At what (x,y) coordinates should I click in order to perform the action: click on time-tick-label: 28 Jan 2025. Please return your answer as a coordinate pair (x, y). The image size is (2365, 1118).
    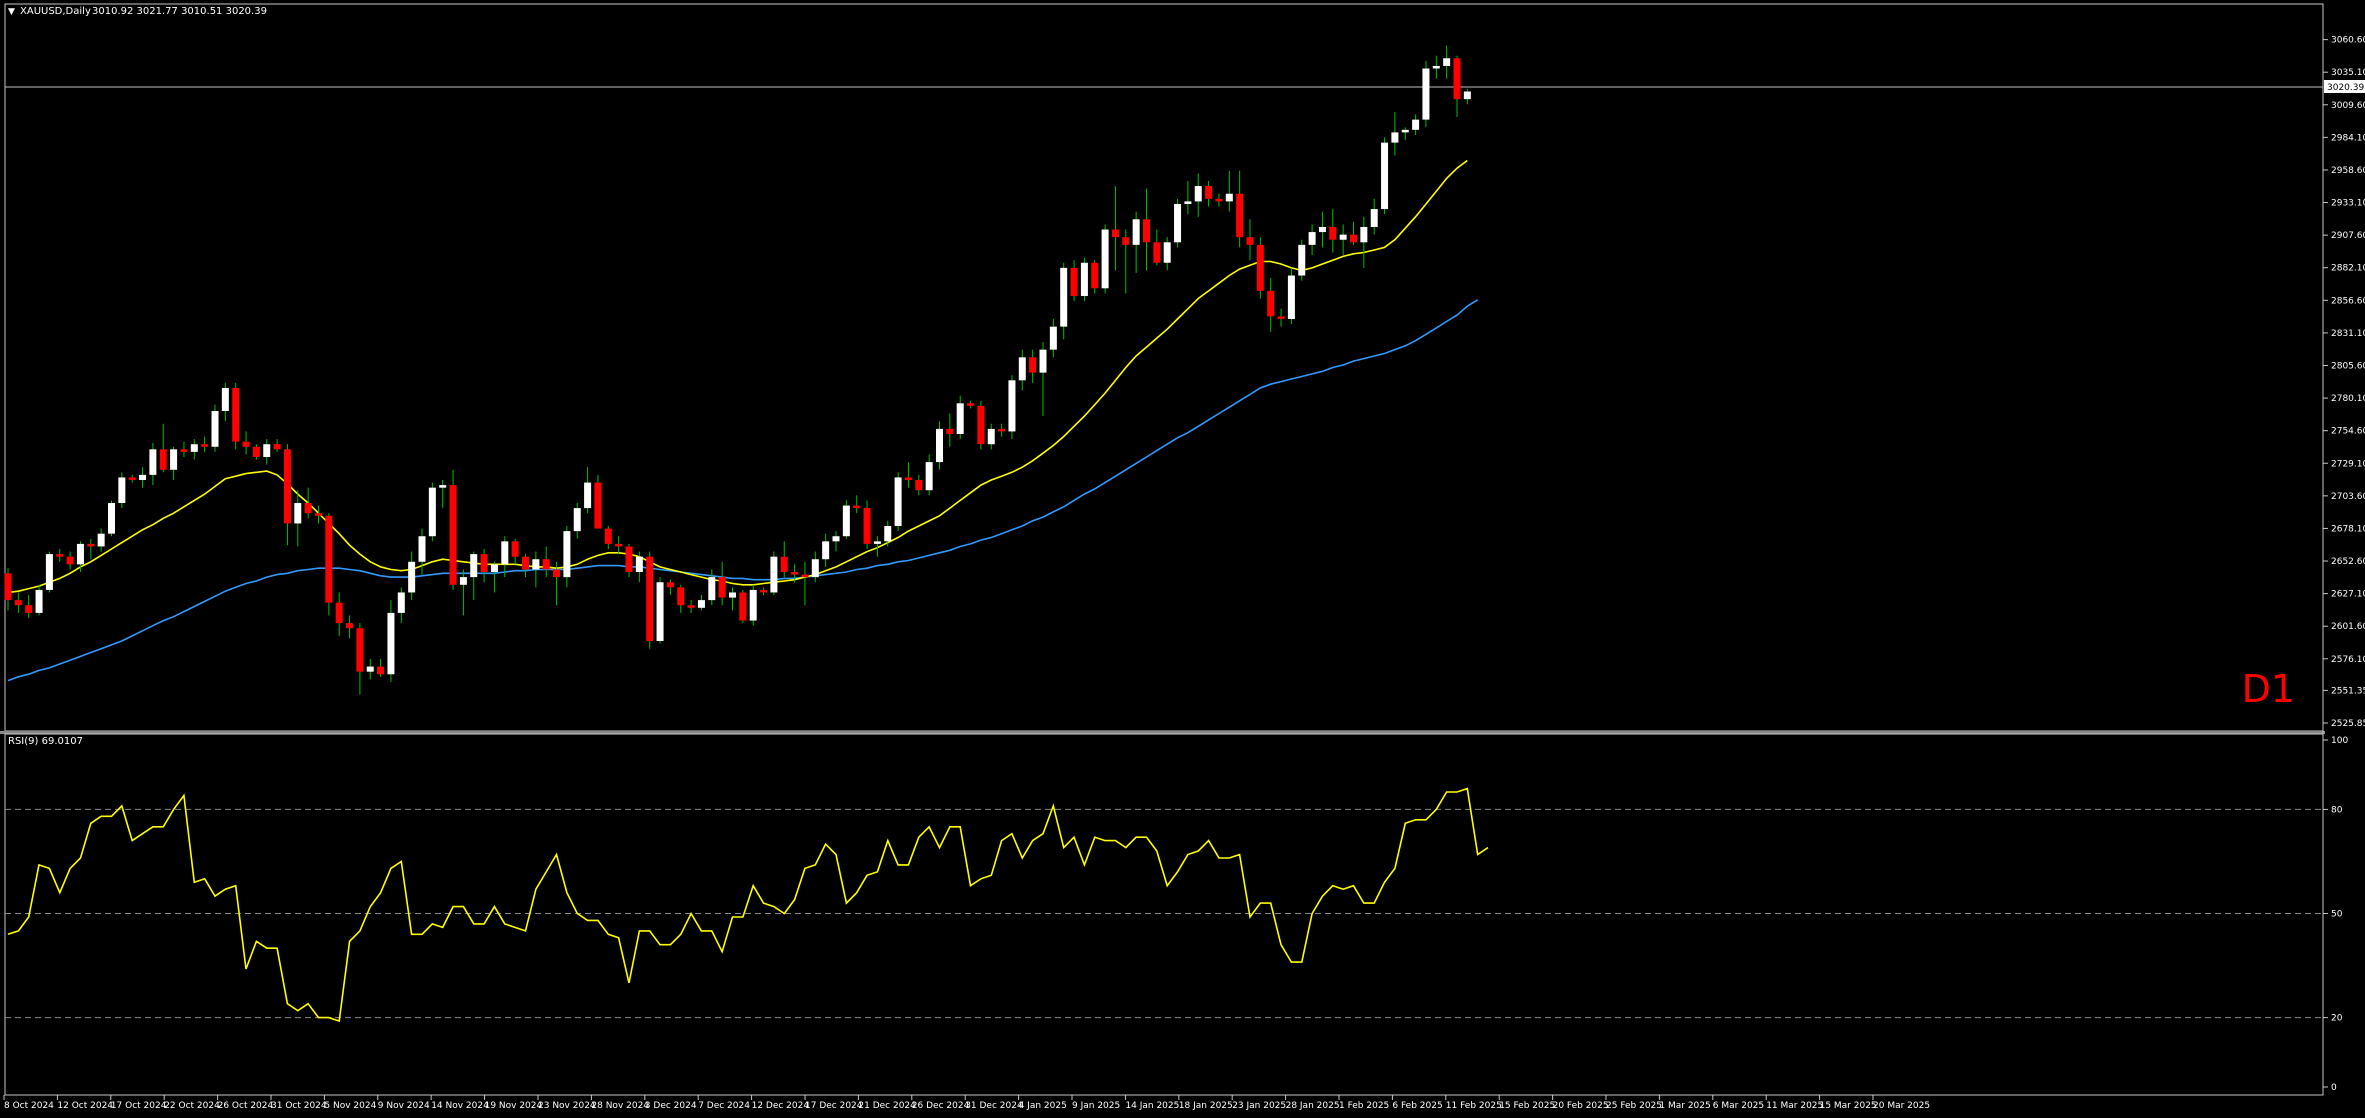
    Looking at the image, I should click on (1313, 1106).